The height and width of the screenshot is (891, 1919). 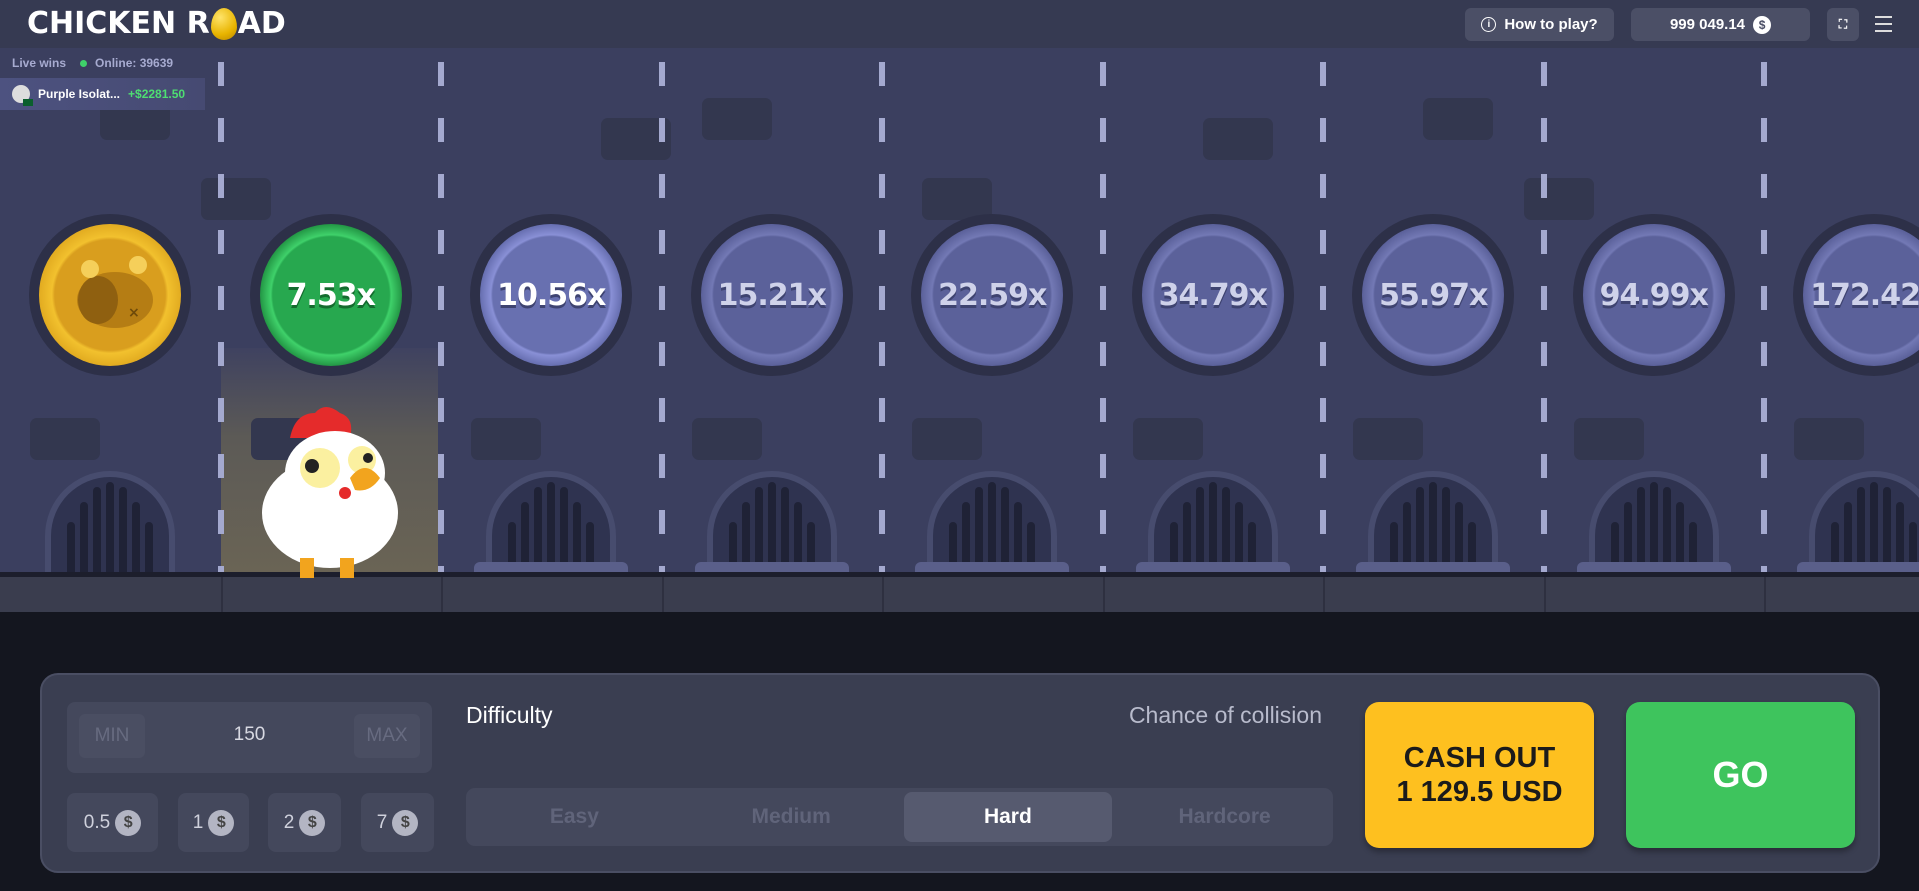 I want to click on cash-out-label: CASH OUT, so click(x=1479, y=758).